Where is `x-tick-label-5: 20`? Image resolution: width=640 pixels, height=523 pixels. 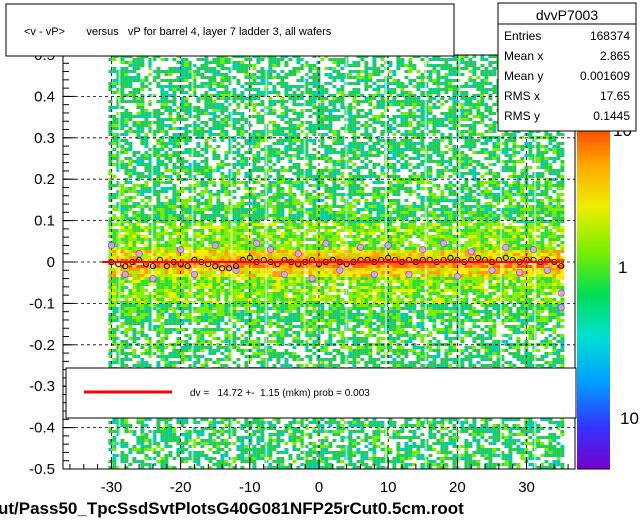
x-tick-label-5: 20 is located at coordinates (457, 487).